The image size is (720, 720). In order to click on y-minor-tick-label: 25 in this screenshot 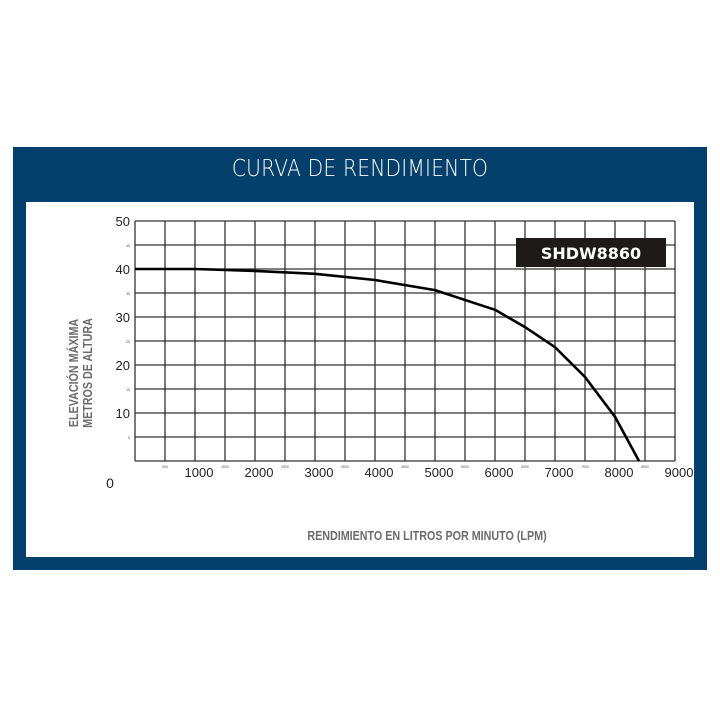, I will do `click(128, 342)`.